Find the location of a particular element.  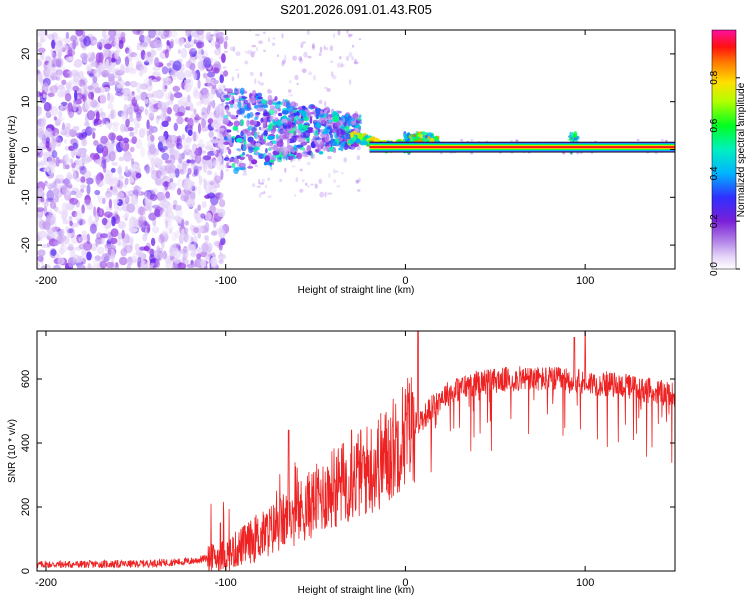

spectrogram-y-tick-label: -20 is located at coordinates (26, 245).